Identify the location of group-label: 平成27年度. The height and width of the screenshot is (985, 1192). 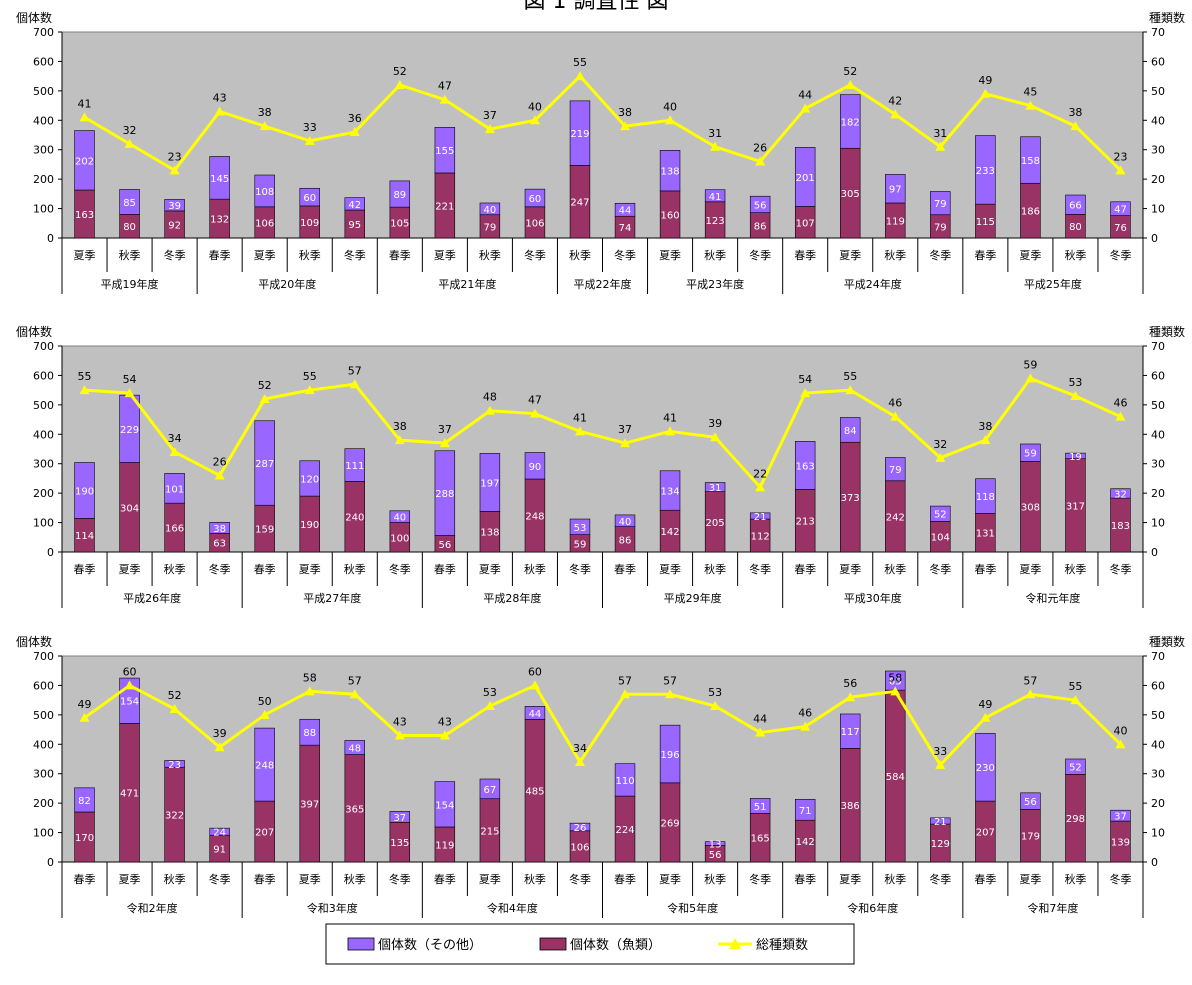
(332, 598).